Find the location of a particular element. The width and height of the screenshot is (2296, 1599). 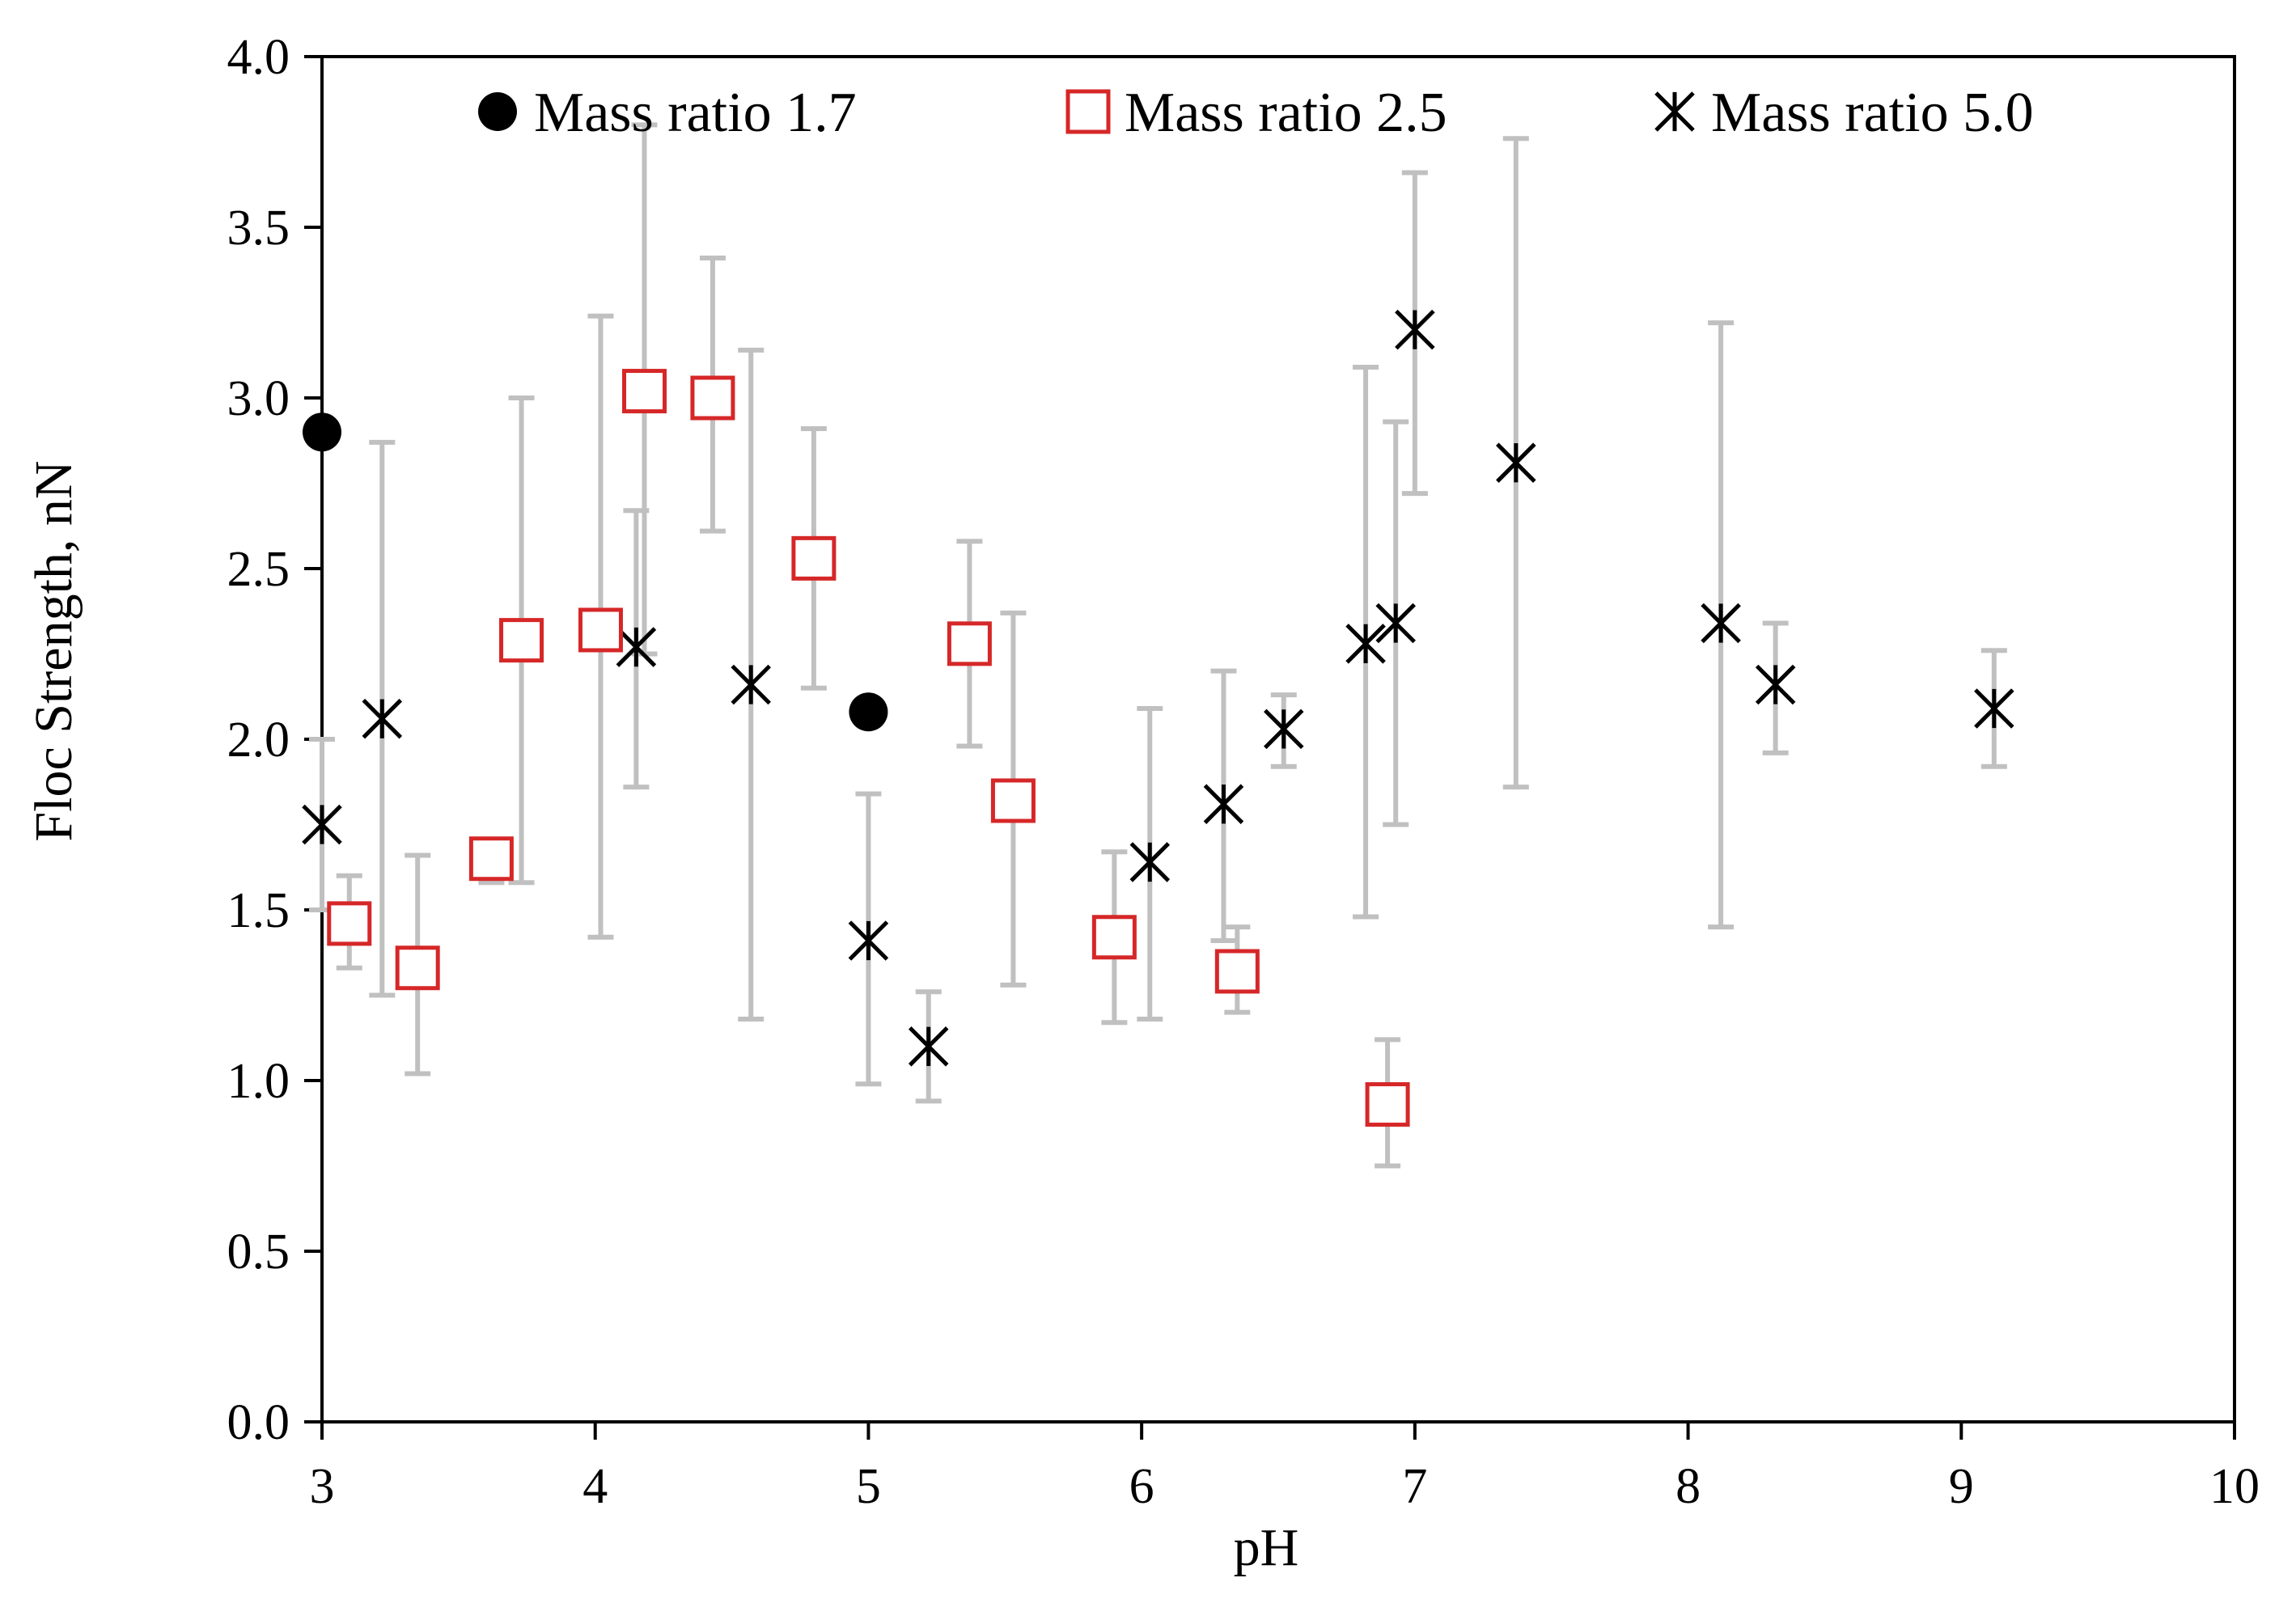

y-axis-ticks: 0.0 0.5 1.0 1.5 2.0 2.5 3.0 3.5 4.0 is located at coordinates (274, 740).